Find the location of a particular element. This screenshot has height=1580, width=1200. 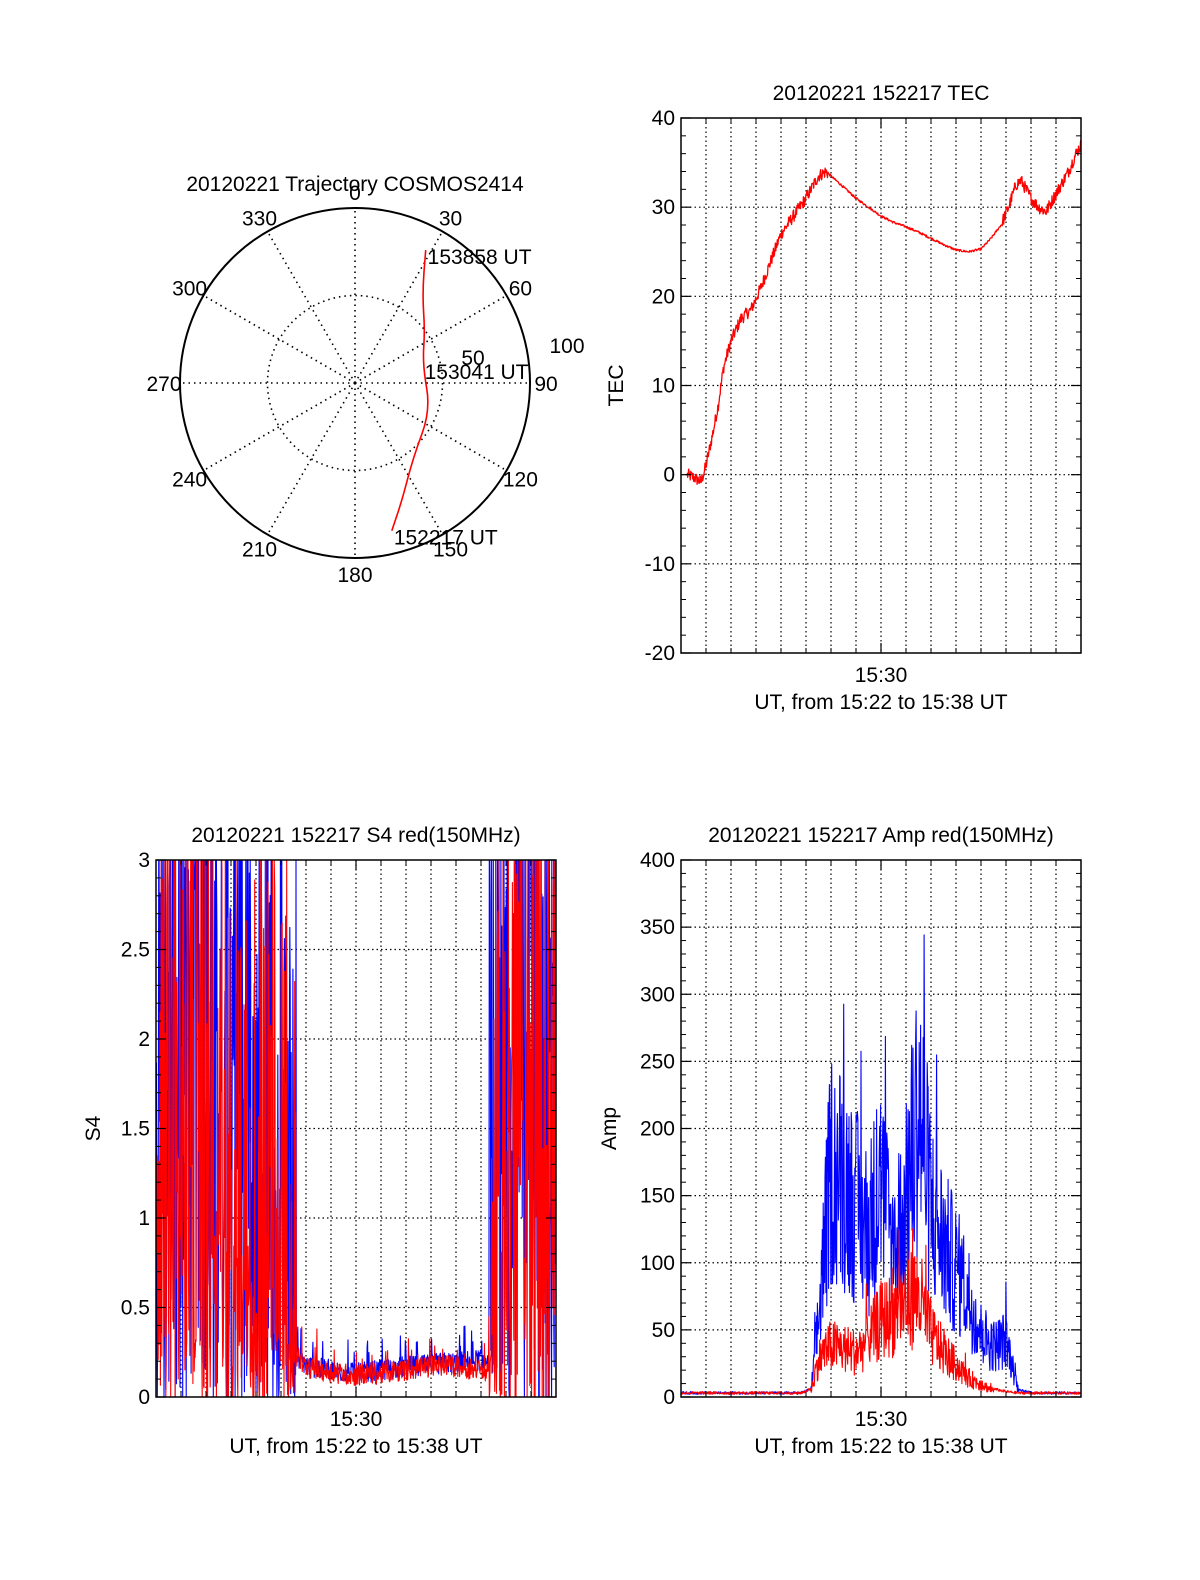

panel-title: 20120221 152217 Amp red(150MHz) is located at coordinates (881, 835).